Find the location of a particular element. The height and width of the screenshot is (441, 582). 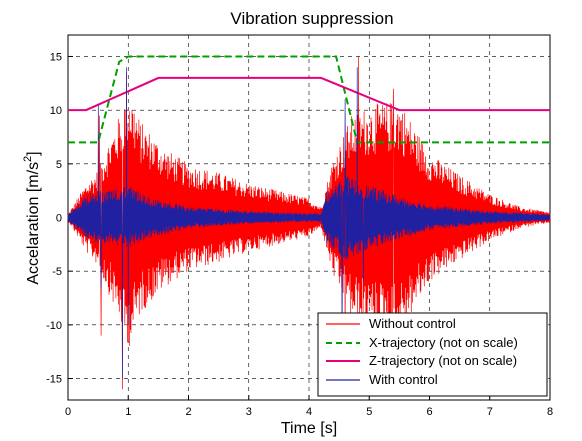

y-axis-ticks: -15 -10 -5 0 5 10 15 is located at coordinates (59, 218).